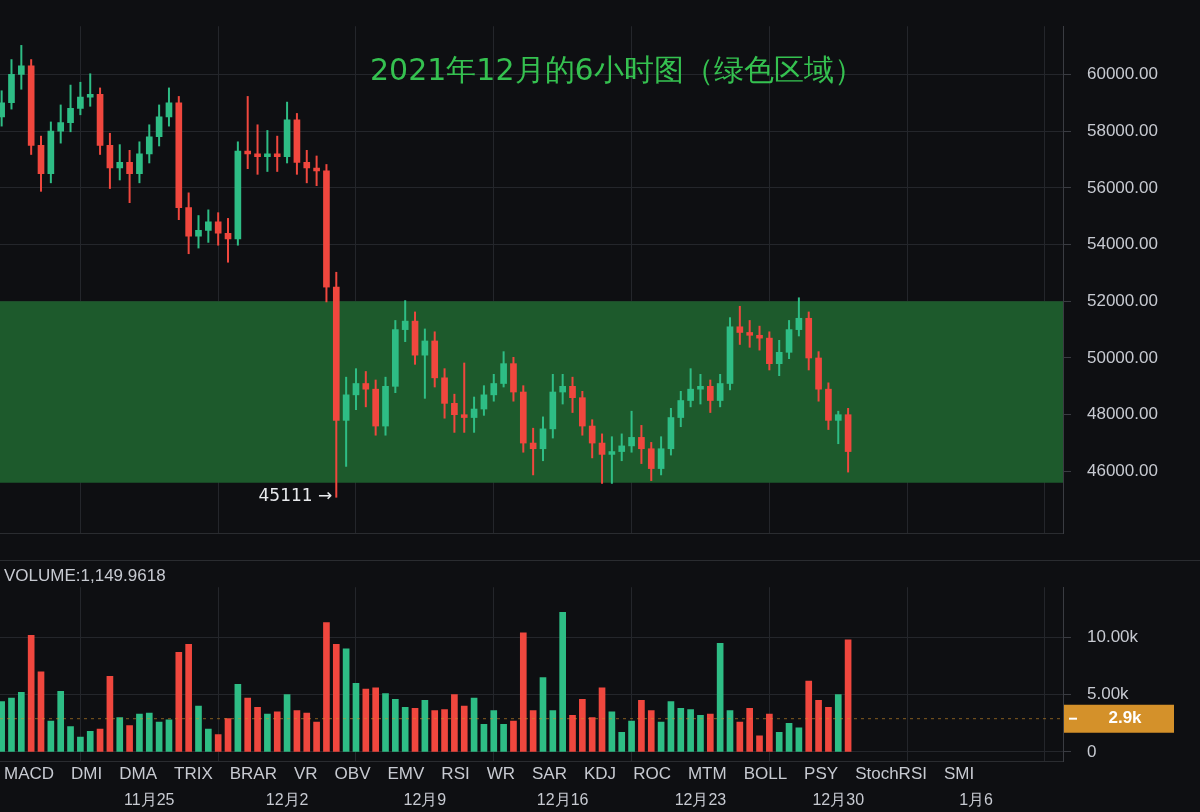 The image size is (1200, 812). I want to click on y-tick-label: 56000.00, so click(1122, 187).